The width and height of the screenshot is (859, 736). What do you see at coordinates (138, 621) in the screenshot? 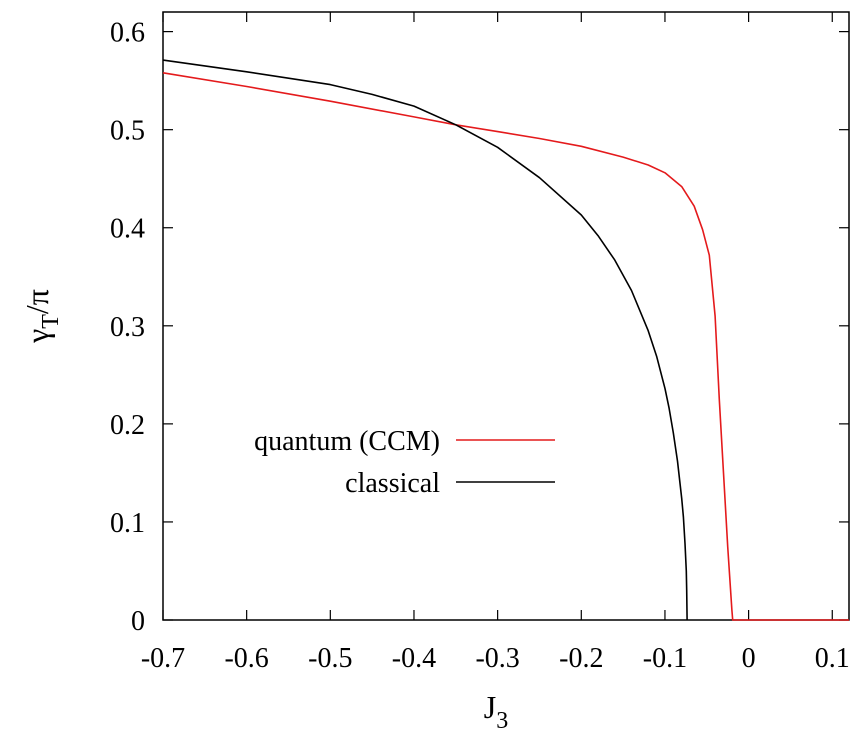
I see `y-tick-label: 0` at bounding box center [138, 621].